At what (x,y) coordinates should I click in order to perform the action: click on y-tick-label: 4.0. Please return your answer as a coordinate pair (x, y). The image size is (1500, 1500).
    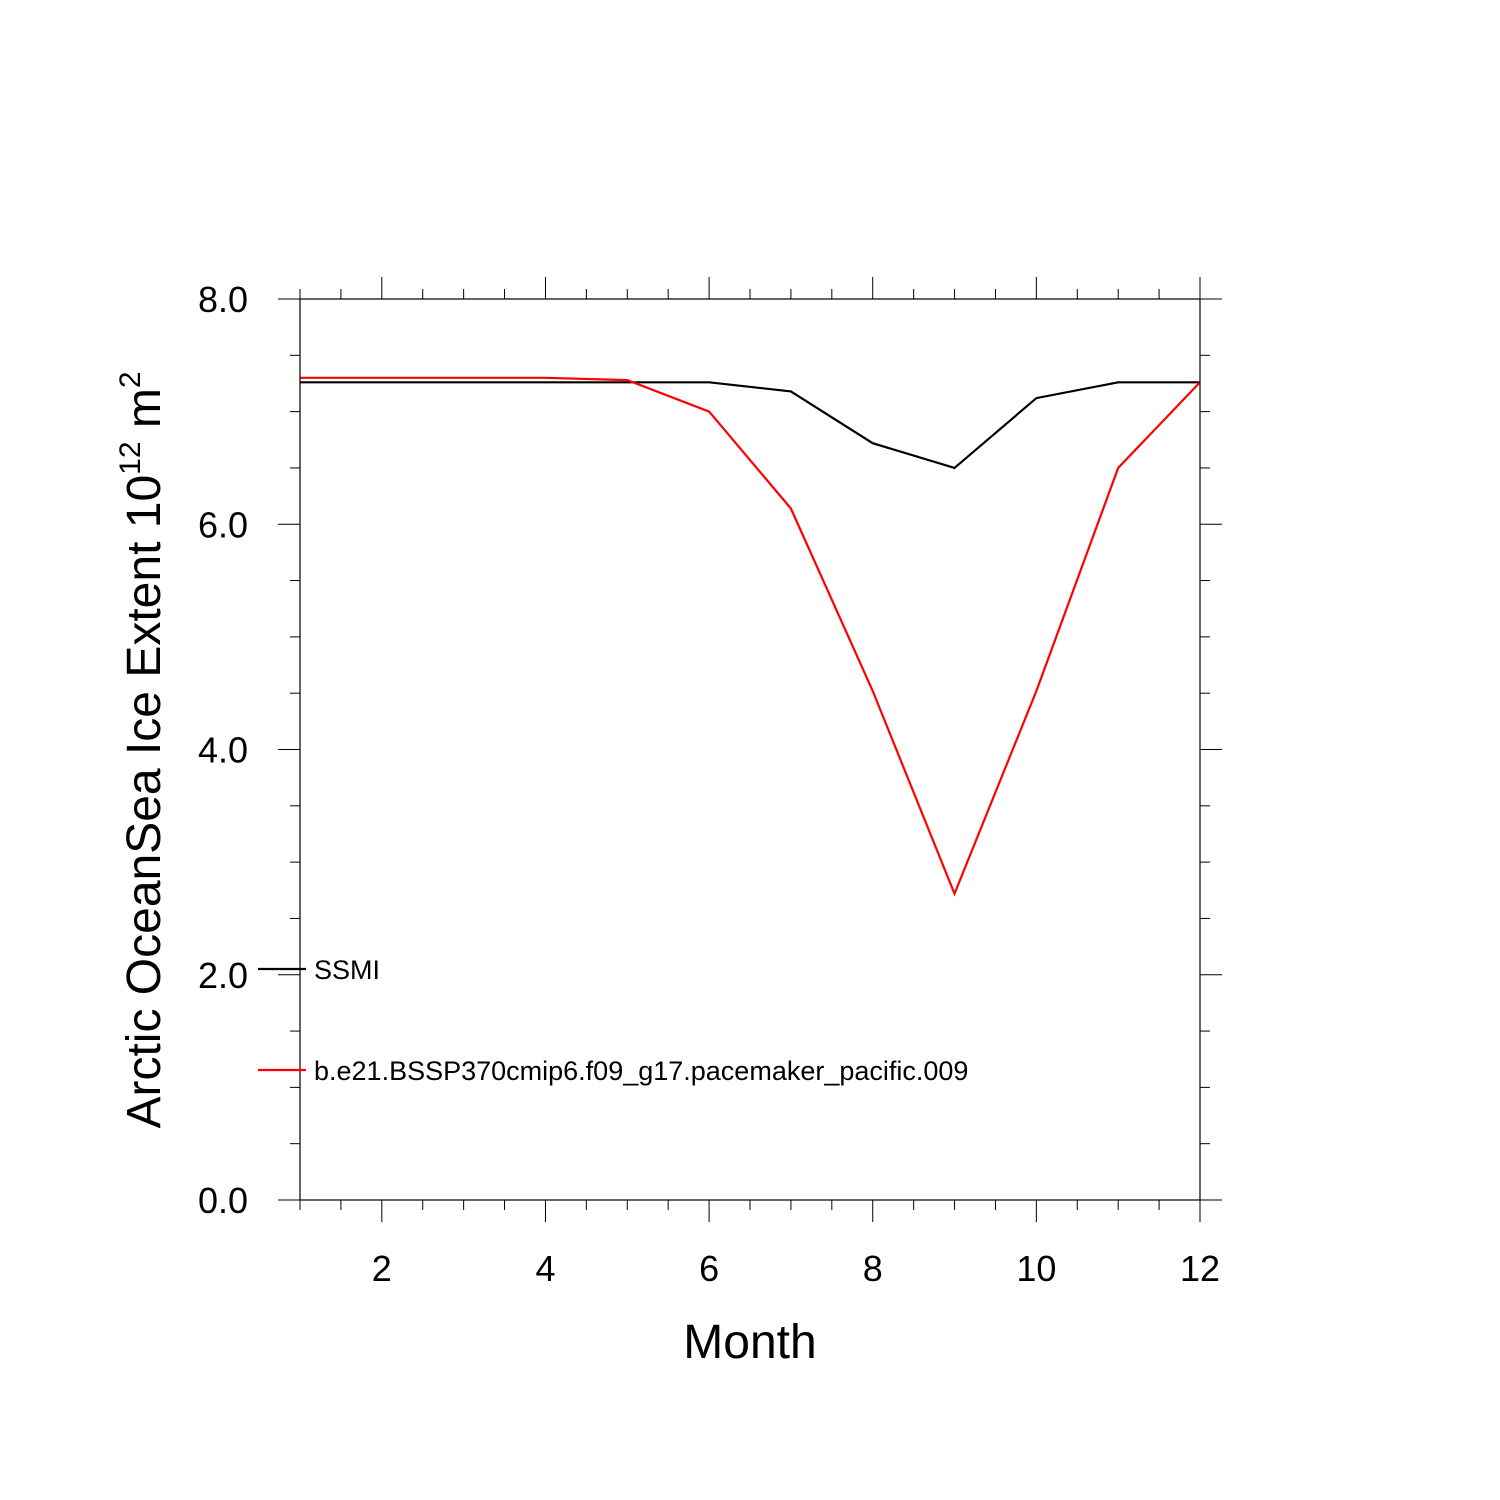
    Looking at the image, I should click on (223, 750).